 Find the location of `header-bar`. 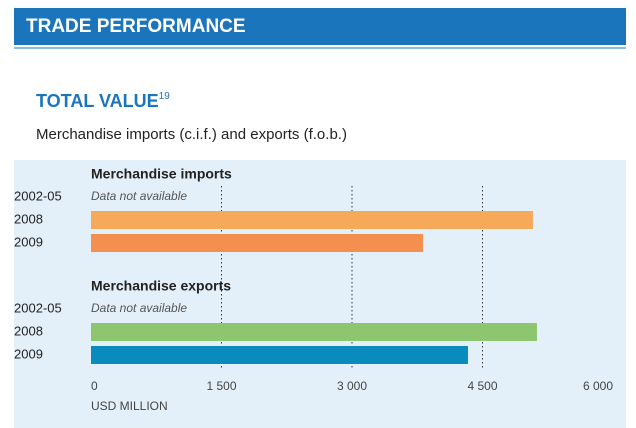

header-bar is located at coordinates (320, 26).